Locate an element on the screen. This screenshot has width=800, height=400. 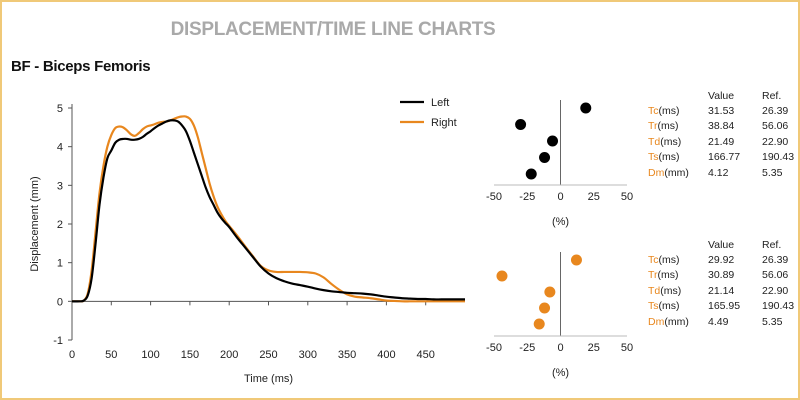
scatter-left-x-label: (%) is located at coordinates (560, 222).